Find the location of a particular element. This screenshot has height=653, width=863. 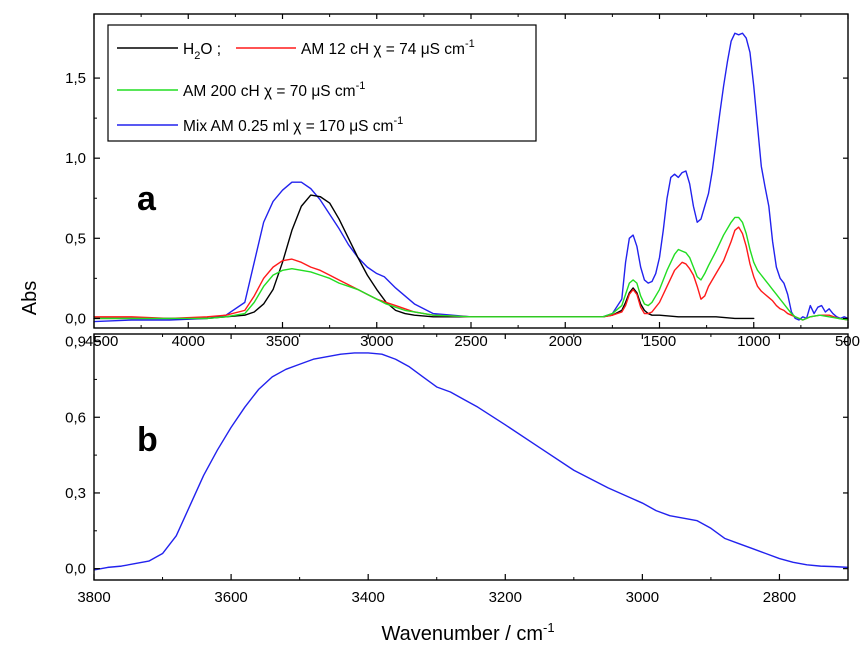

y-axis-label: Abs is located at coordinates (30, 298).